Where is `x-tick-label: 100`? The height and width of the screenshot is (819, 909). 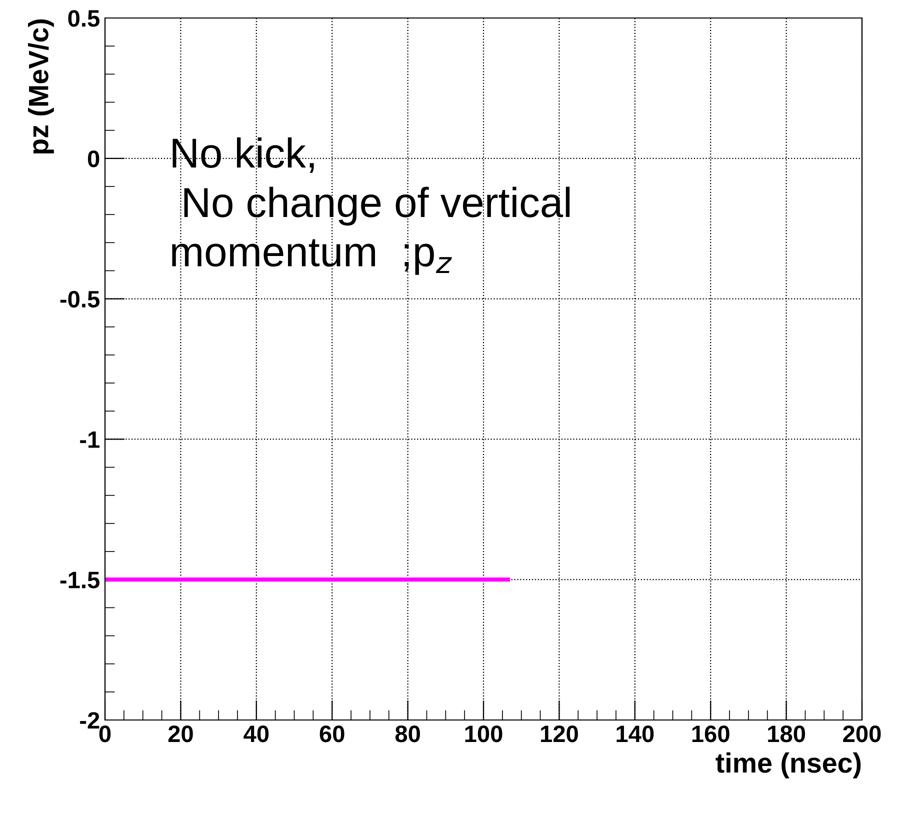 x-tick-label: 100 is located at coordinates (483, 733).